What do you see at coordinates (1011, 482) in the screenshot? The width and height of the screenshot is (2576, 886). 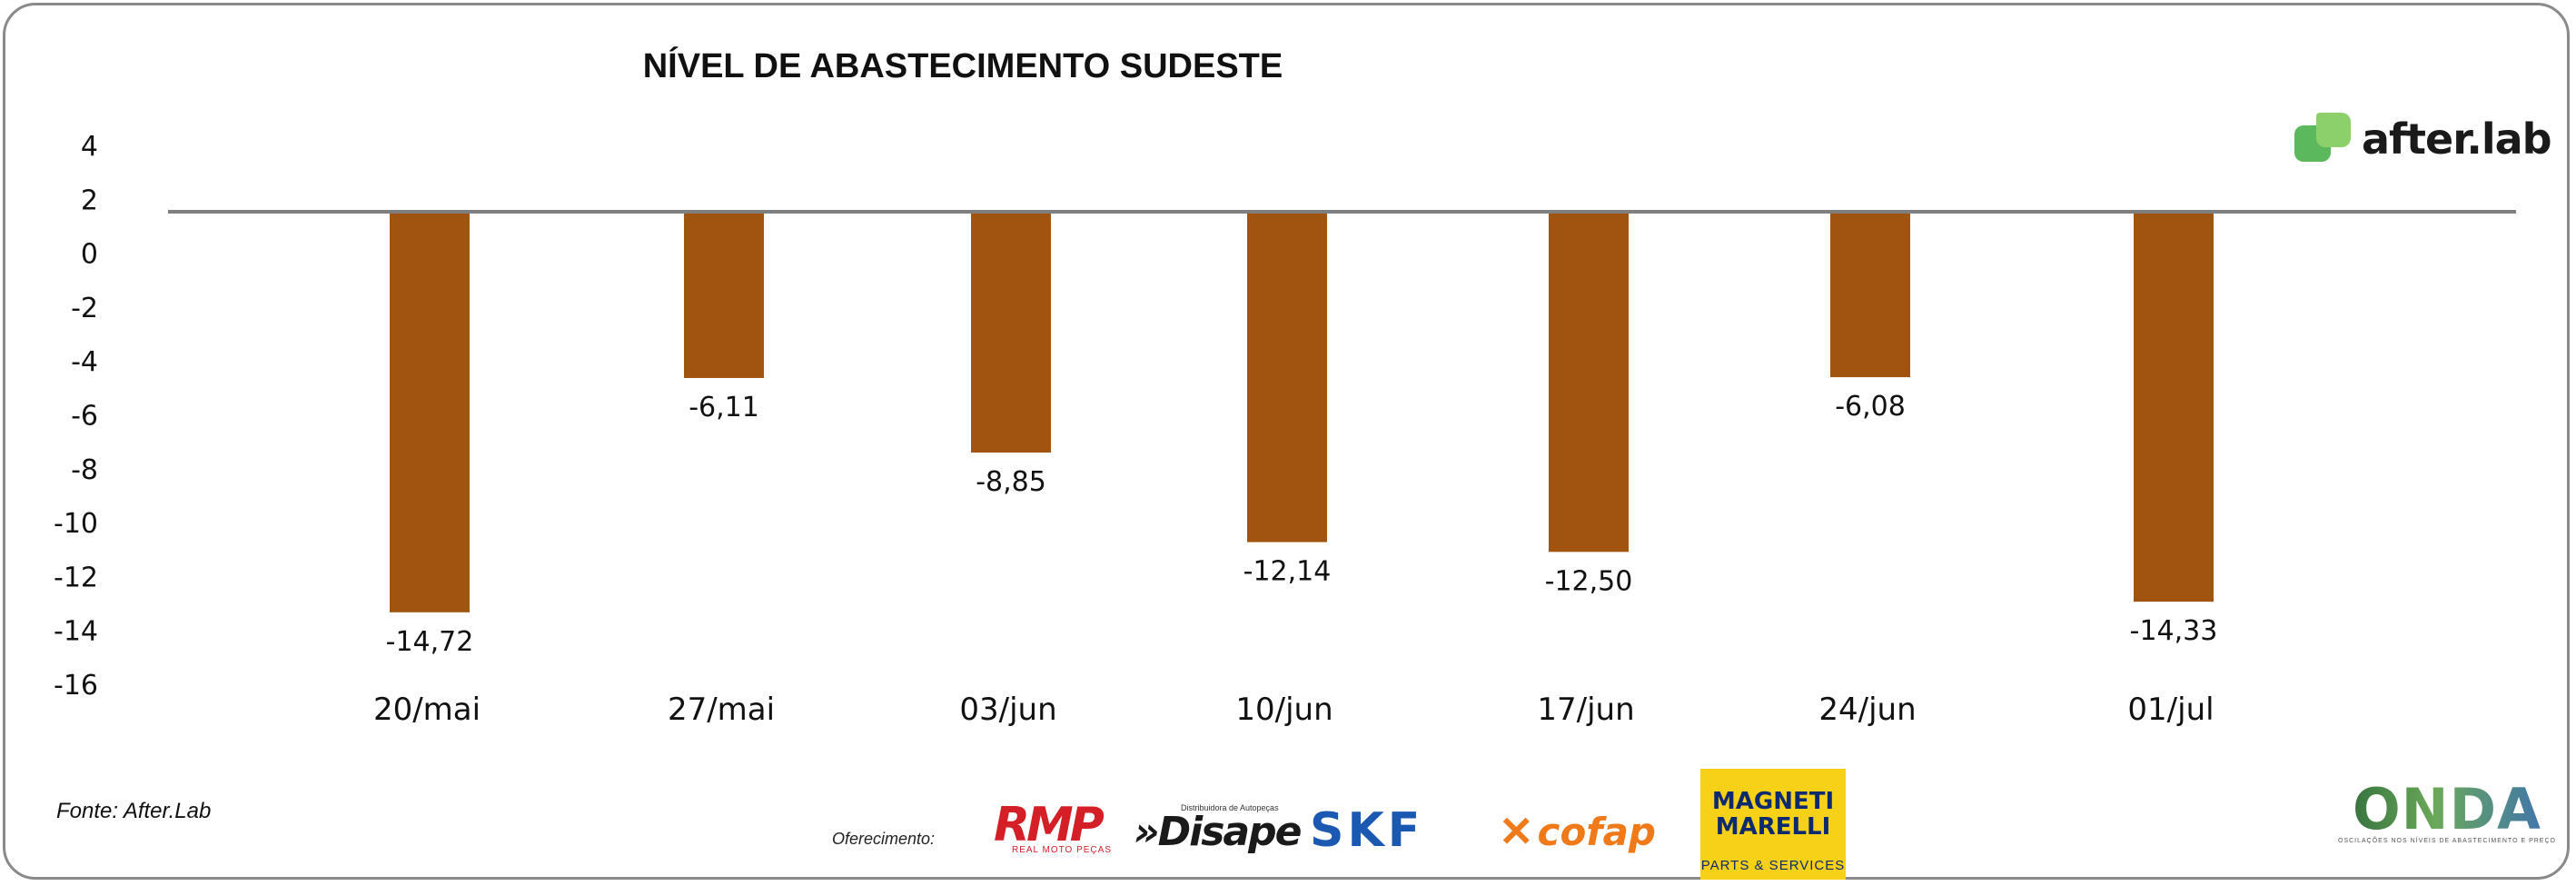 I see `data-label: -8,85` at bounding box center [1011, 482].